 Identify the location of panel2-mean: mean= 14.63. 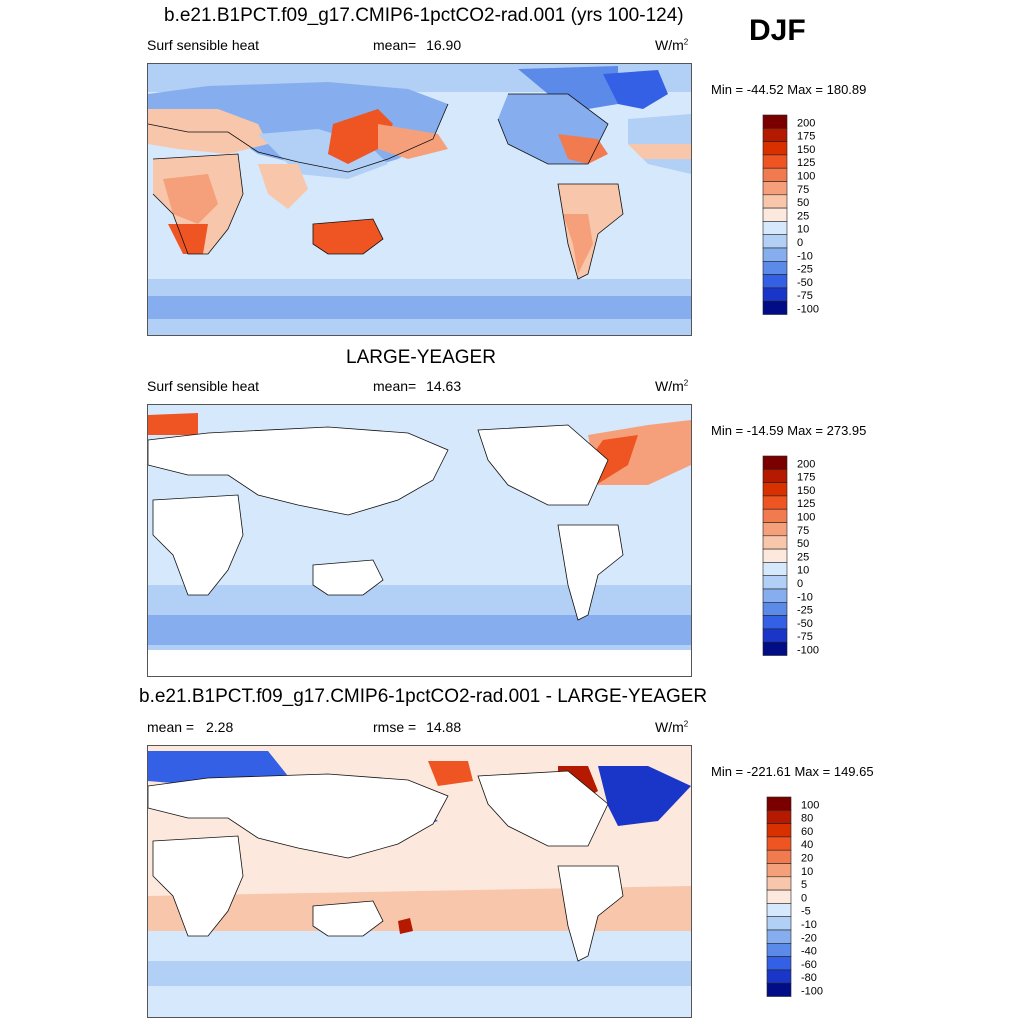
(417, 386).